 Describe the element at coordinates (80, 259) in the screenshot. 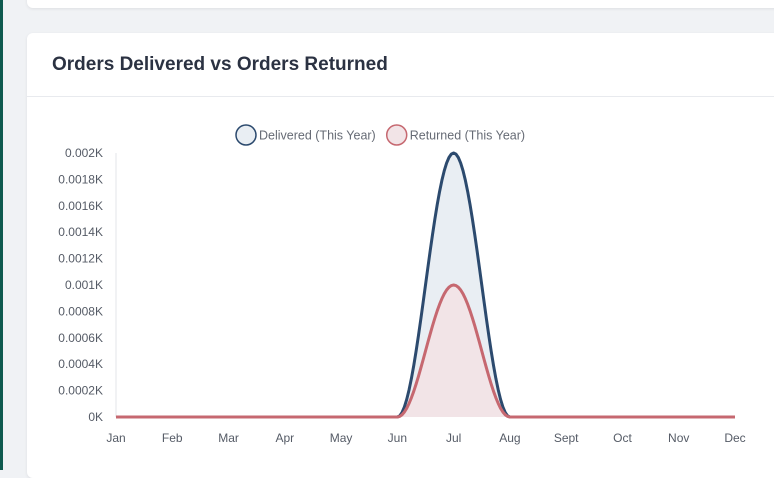

I see `y-tick-label: 0.0012K` at that location.